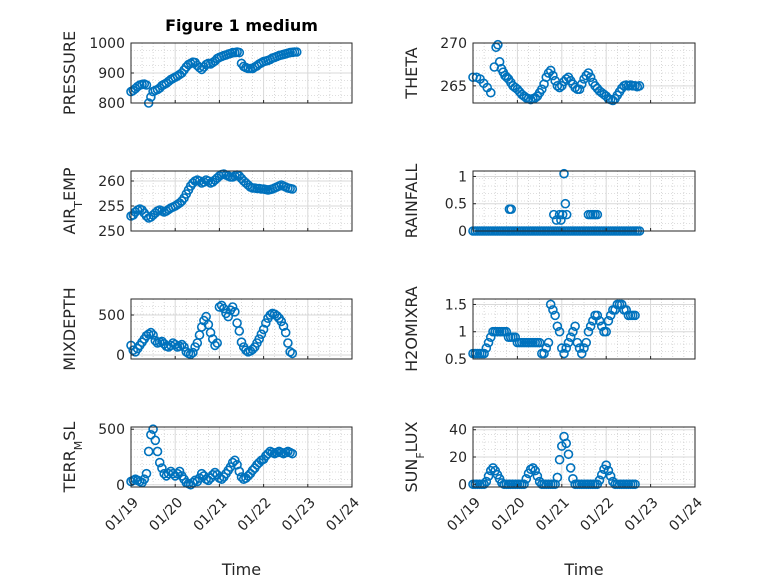 Image resolution: width=778 pixels, height=583 pixels. I want to click on x-tick-label: 01/21, so click(553, 515).